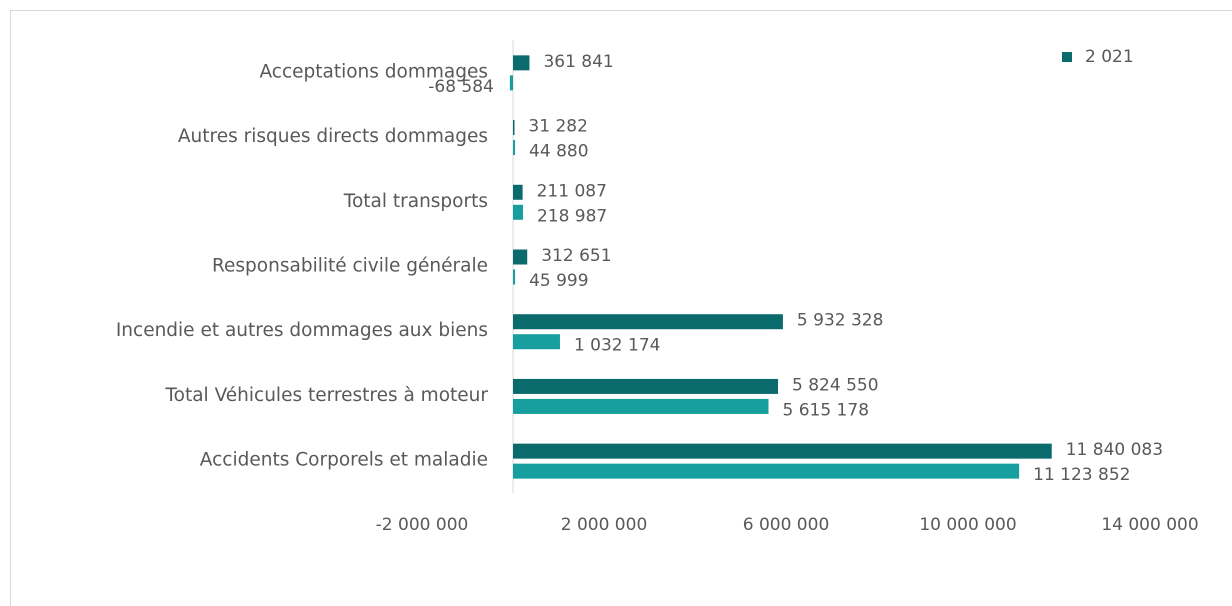 The width and height of the screenshot is (1232, 606). Describe the element at coordinates (786, 525) in the screenshot. I see `x-tick-label: 6 000 000` at that location.